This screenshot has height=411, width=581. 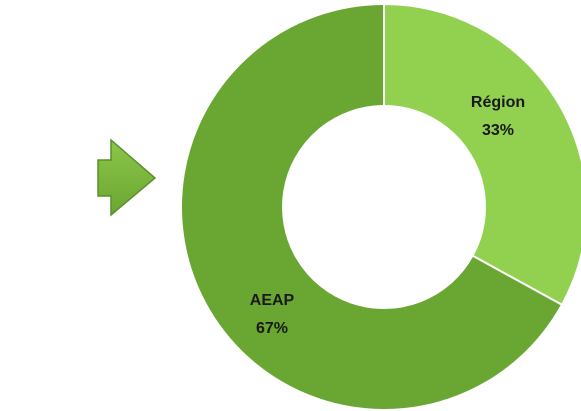 What do you see at coordinates (498, 130) in the screenshot?
I see `segment-value: 33%` at bounding box center [498, 130].